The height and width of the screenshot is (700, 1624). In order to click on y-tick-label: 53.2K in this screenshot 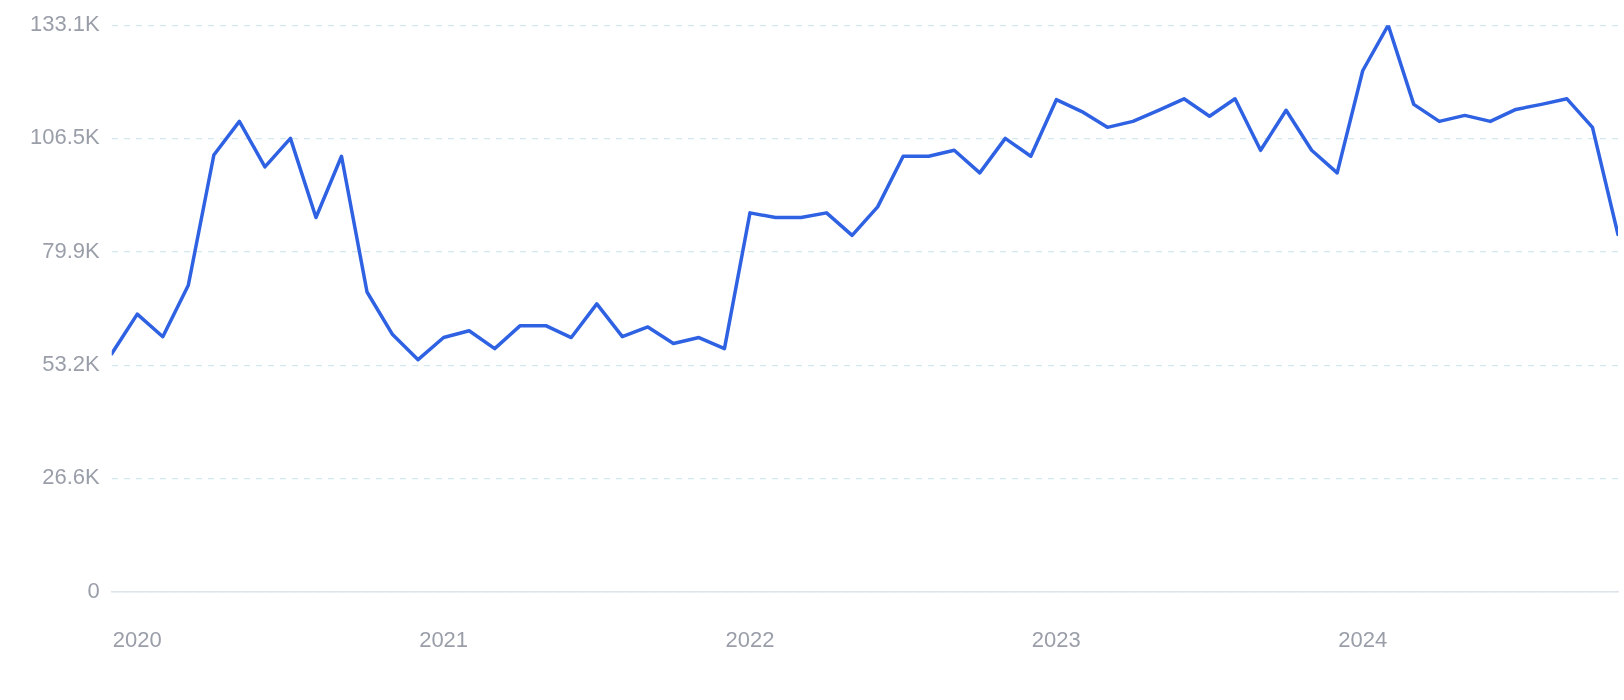, I will do `click(71, 364)`.